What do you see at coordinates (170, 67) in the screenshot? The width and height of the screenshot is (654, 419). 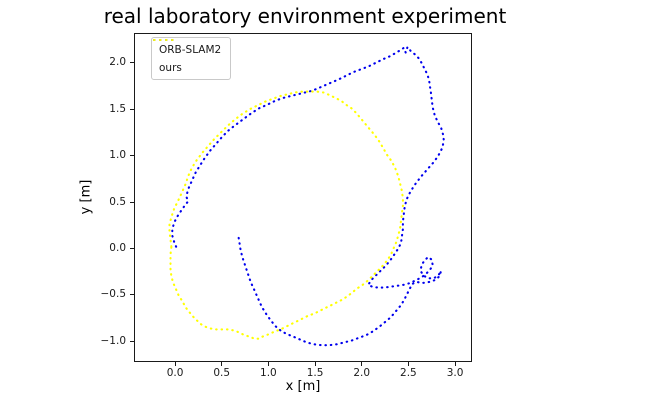 I see `legend-label: ours` at bounding box center [170, 67].